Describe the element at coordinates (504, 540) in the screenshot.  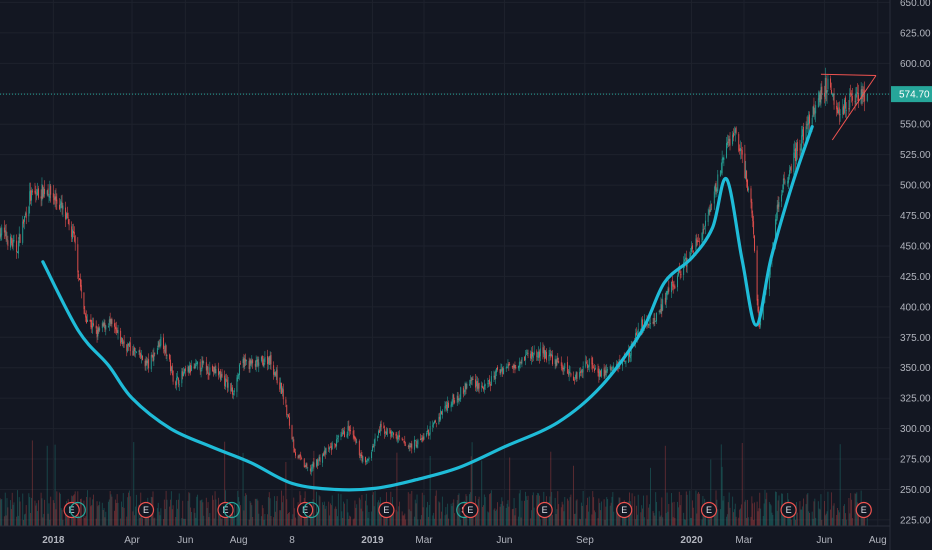
I see `x-tick-label: Jun` at that location.